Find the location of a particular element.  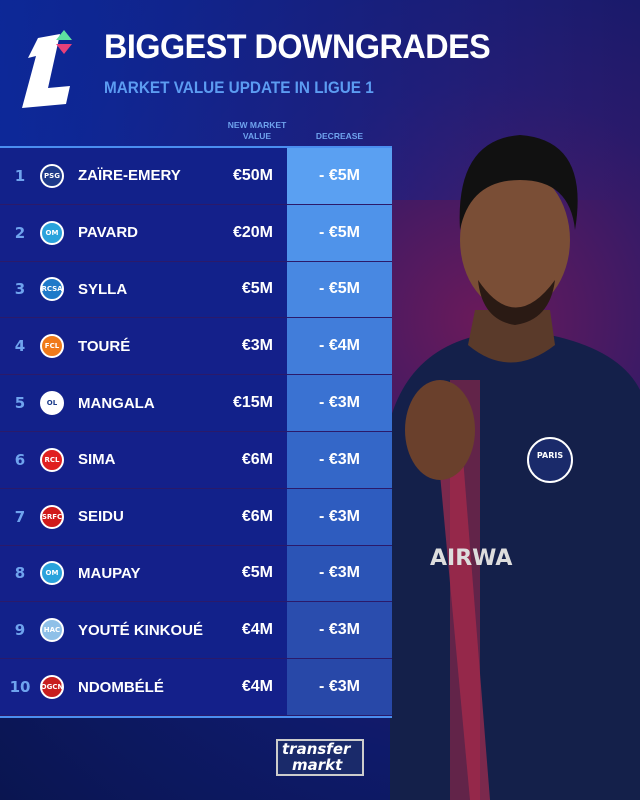

rank: 6 is located at coordinates (20, 459).